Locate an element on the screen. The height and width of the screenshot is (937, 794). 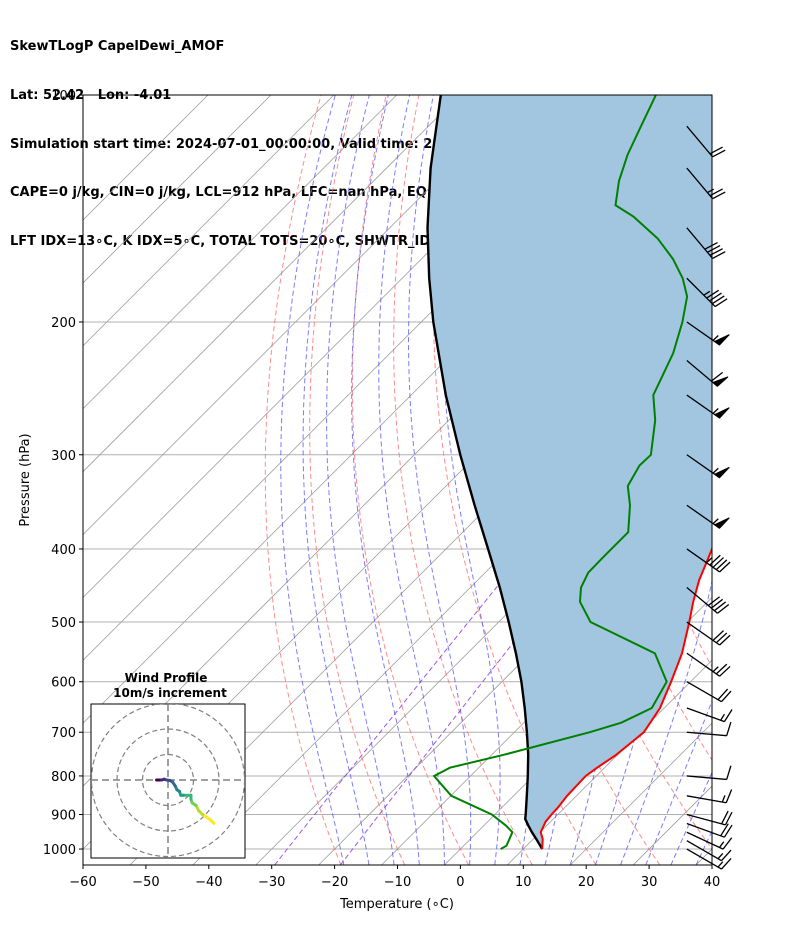
y-tick-label: 500 is located at coordinates (63, 623).